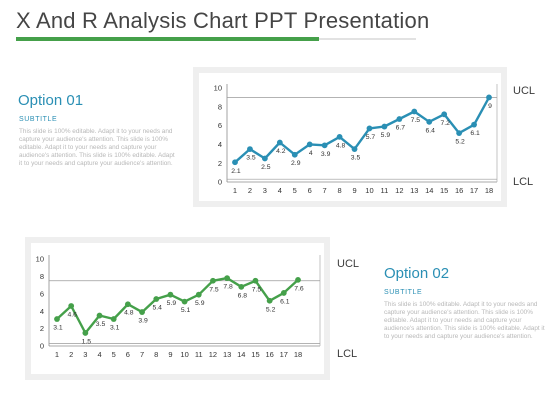  Describe the element at coordinates (403, 292) in the screenshot. I see `option-2-subtitle: SUBTITLE` at that location.